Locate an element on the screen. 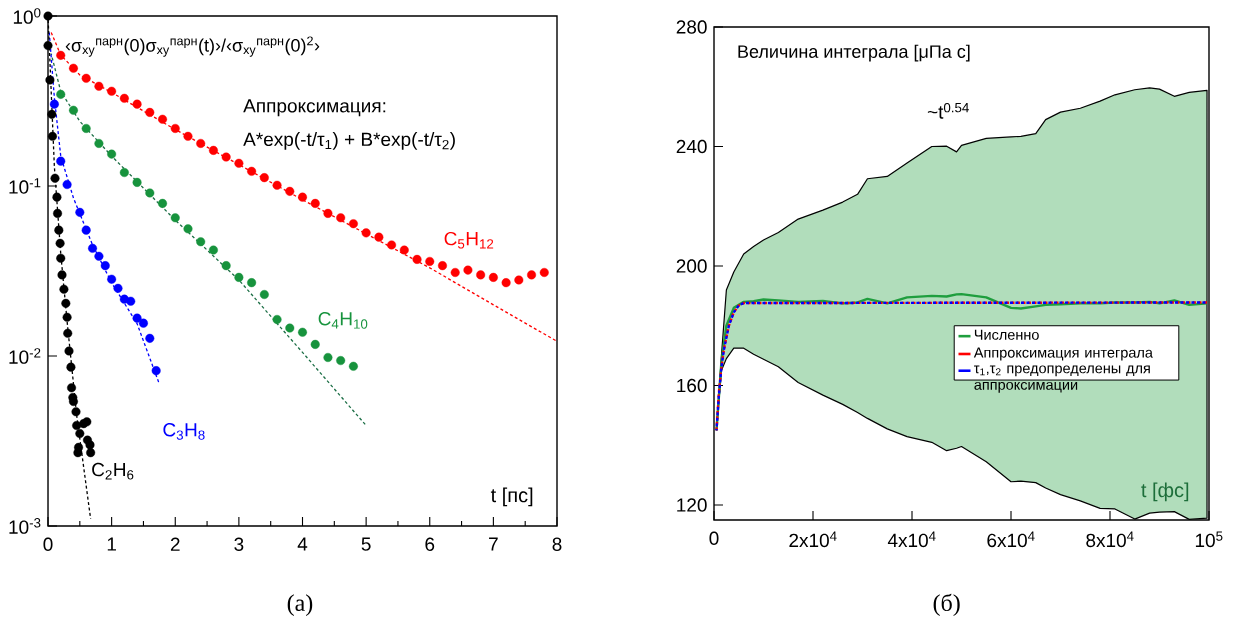 The height and width of the screenshot is (631, 1251). text: C$_{3}$H$_{8}$ is located at coordinates (184, 431).